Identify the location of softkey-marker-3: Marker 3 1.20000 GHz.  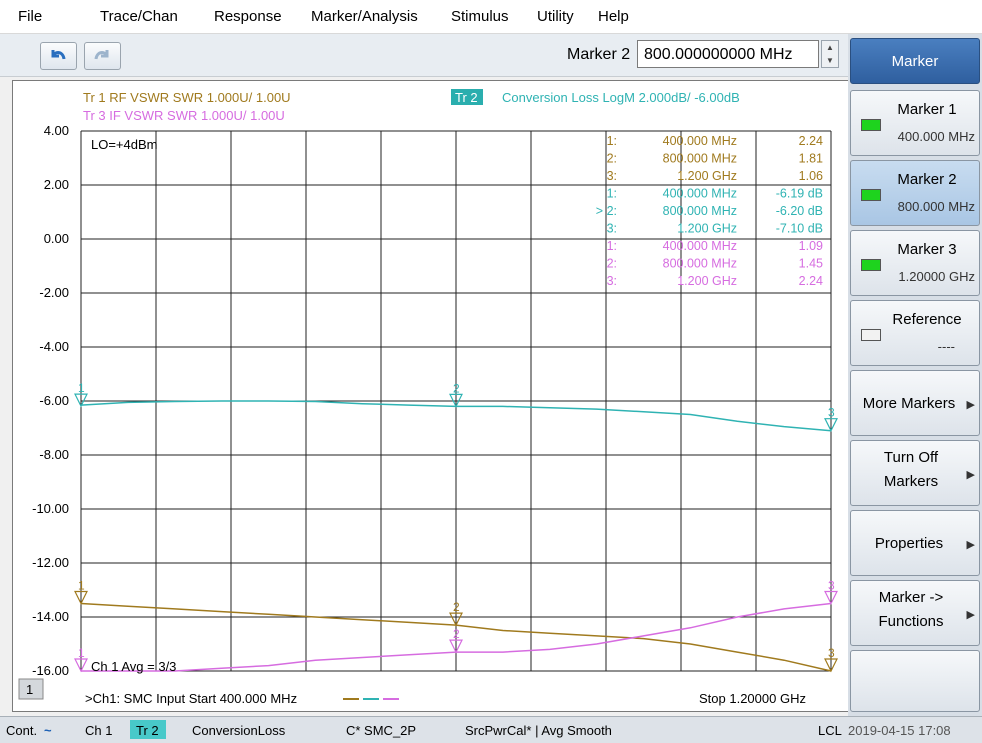
(915, 263).